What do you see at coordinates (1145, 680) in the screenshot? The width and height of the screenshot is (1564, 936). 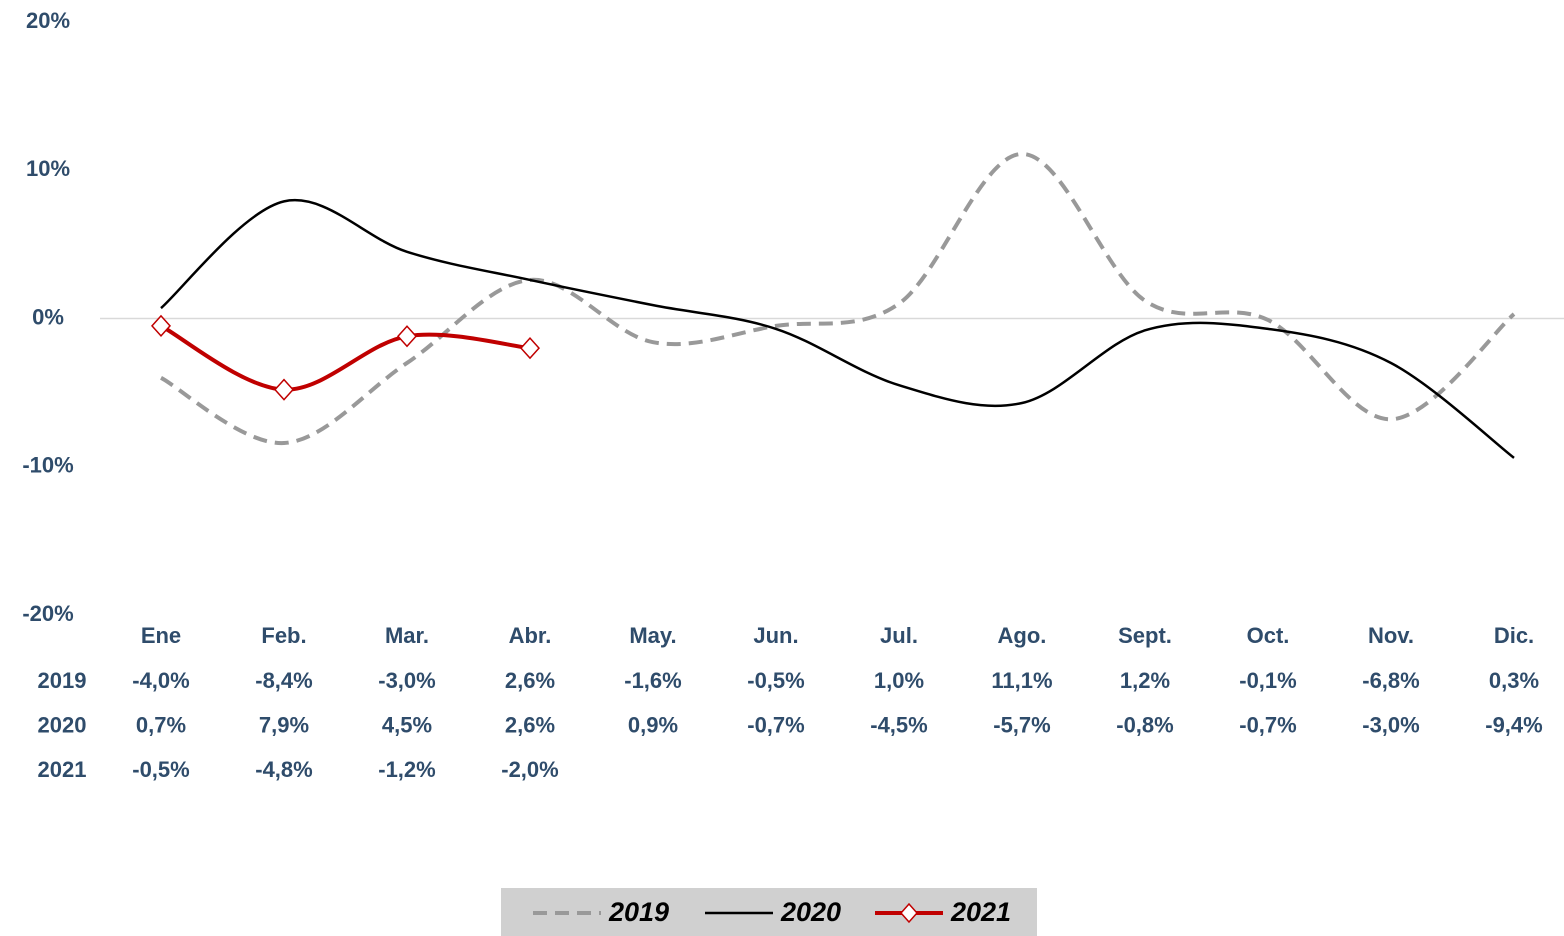 I see `table-value: 1,2%` at bounding box center [1145, 680].